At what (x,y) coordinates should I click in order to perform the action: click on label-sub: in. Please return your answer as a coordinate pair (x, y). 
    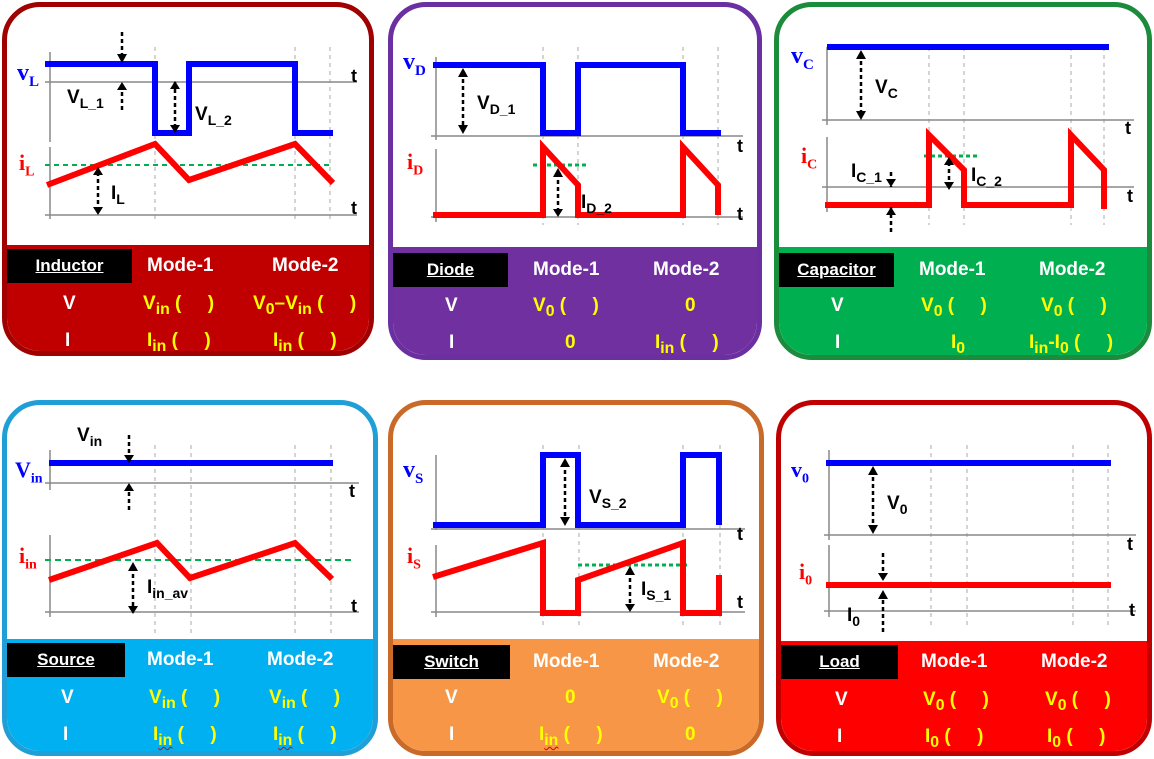
    Looking at the image, I should click on (31, 565).